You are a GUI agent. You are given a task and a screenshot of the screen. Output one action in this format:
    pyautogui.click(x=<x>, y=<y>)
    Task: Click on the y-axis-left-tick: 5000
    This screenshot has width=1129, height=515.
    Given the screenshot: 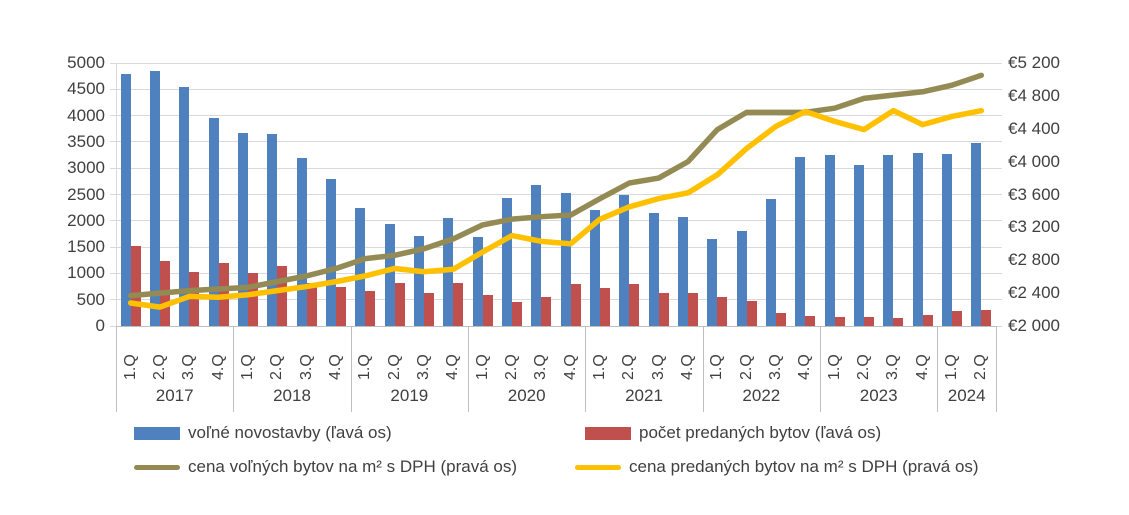 What is the action you would take?
    pyautogui.click(x=86, y=62)
    